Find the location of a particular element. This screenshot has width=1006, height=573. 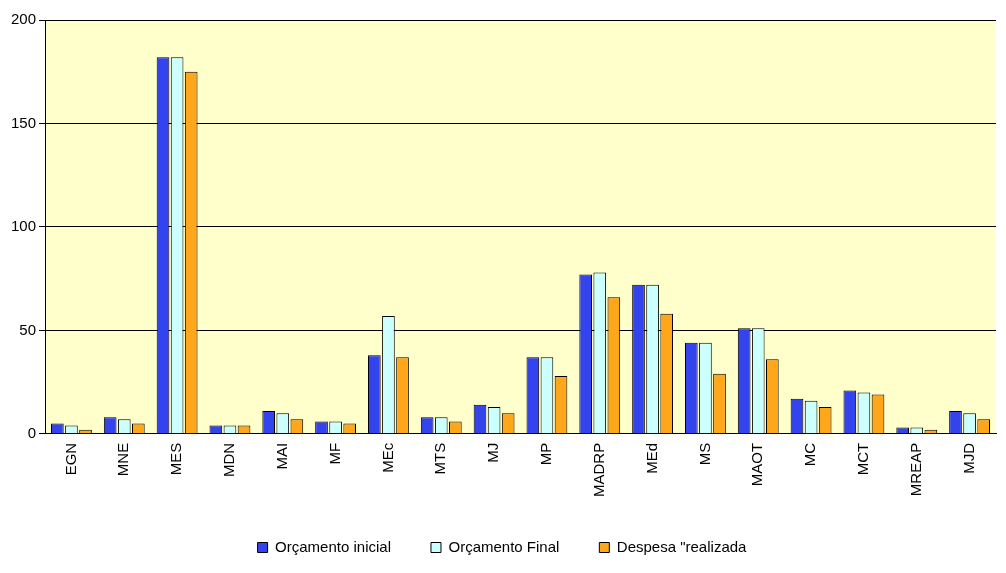

x-tick-label: MAOT is located at coordinates (757, 464).